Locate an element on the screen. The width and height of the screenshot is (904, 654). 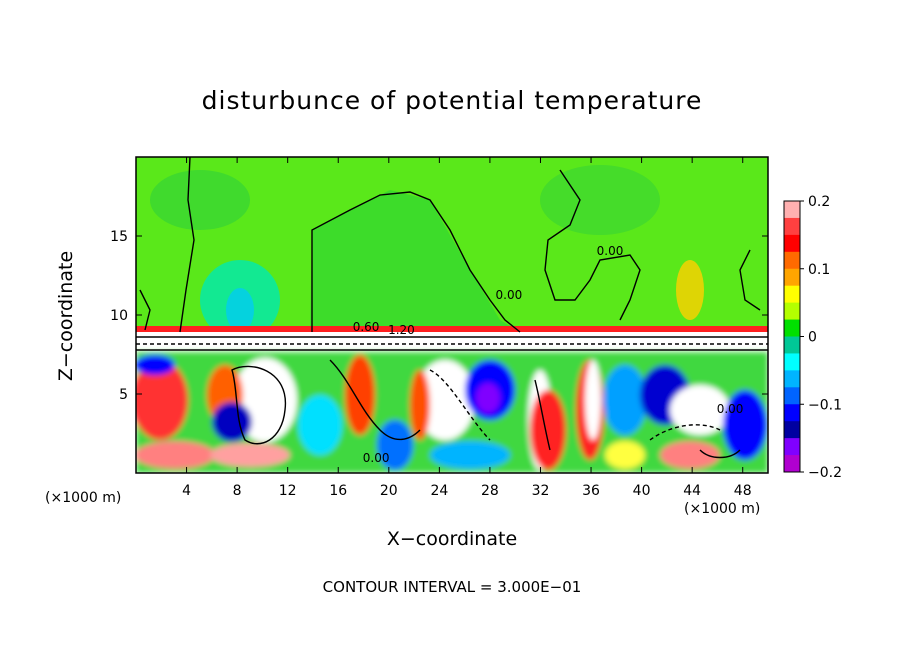
x-tick-label: 28 is located at coordinates (490, 491).